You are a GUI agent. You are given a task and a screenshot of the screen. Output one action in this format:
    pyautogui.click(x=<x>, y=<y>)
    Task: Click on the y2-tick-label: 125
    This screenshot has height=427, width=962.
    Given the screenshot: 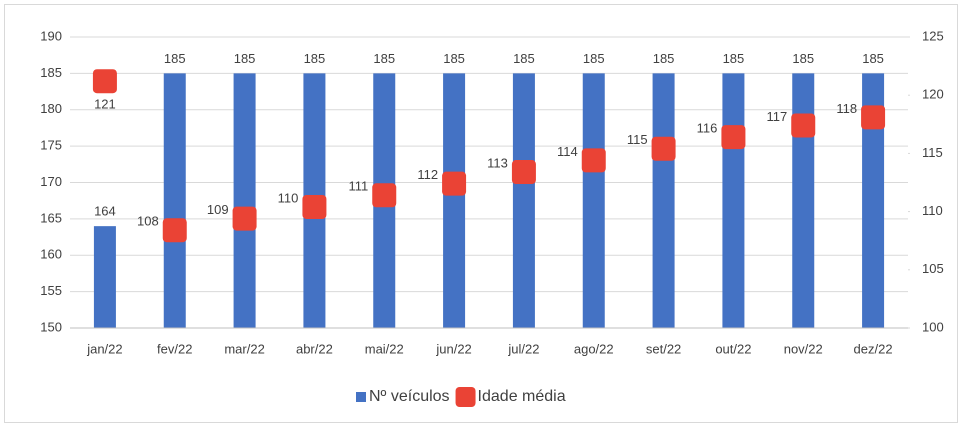 What is the action you would take?
    pyautogui.click(x=933, y=35)
    